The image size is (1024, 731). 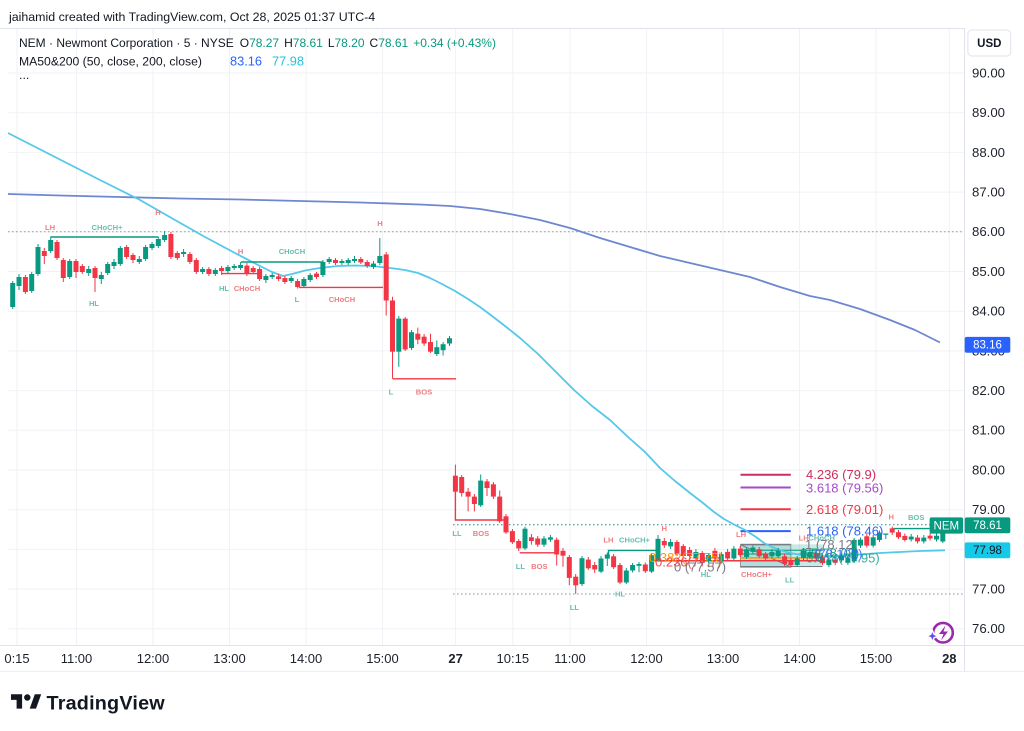 I want to click on svg-text: 0 (77.57), so click(x=700, y=567).